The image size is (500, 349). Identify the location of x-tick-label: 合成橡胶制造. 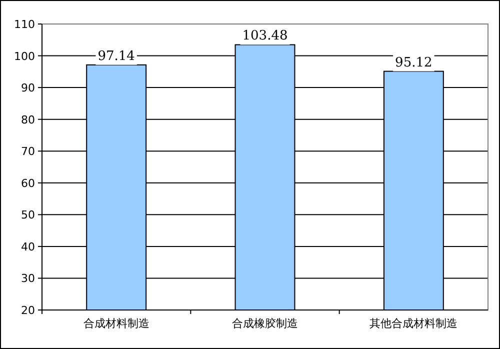
(265, 323).